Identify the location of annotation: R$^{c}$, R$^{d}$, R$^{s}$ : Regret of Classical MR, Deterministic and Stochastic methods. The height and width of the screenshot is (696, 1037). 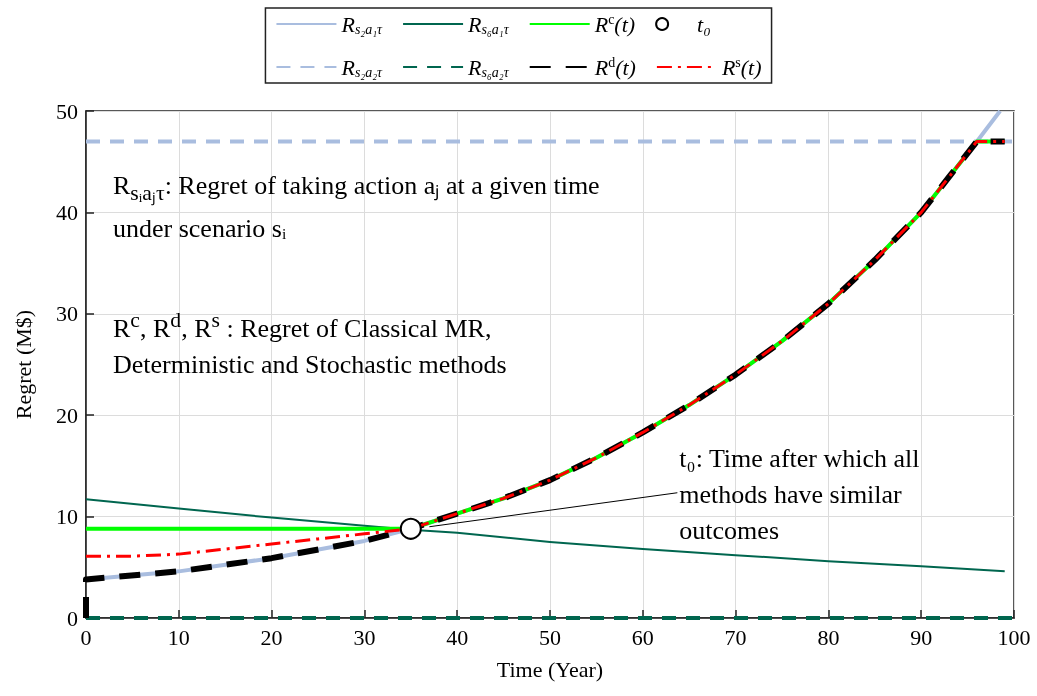
(310, 344).